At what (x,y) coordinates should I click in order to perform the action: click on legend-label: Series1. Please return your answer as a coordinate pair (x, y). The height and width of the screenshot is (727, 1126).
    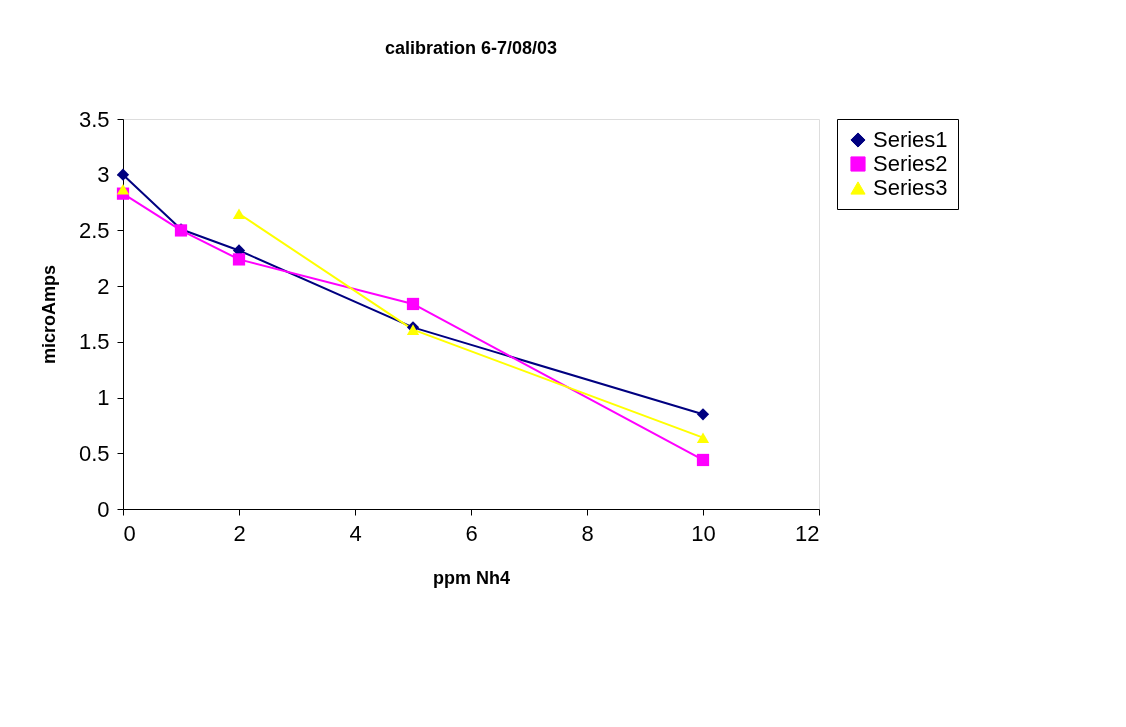
    Looking at the image, I should click on (910, 139).